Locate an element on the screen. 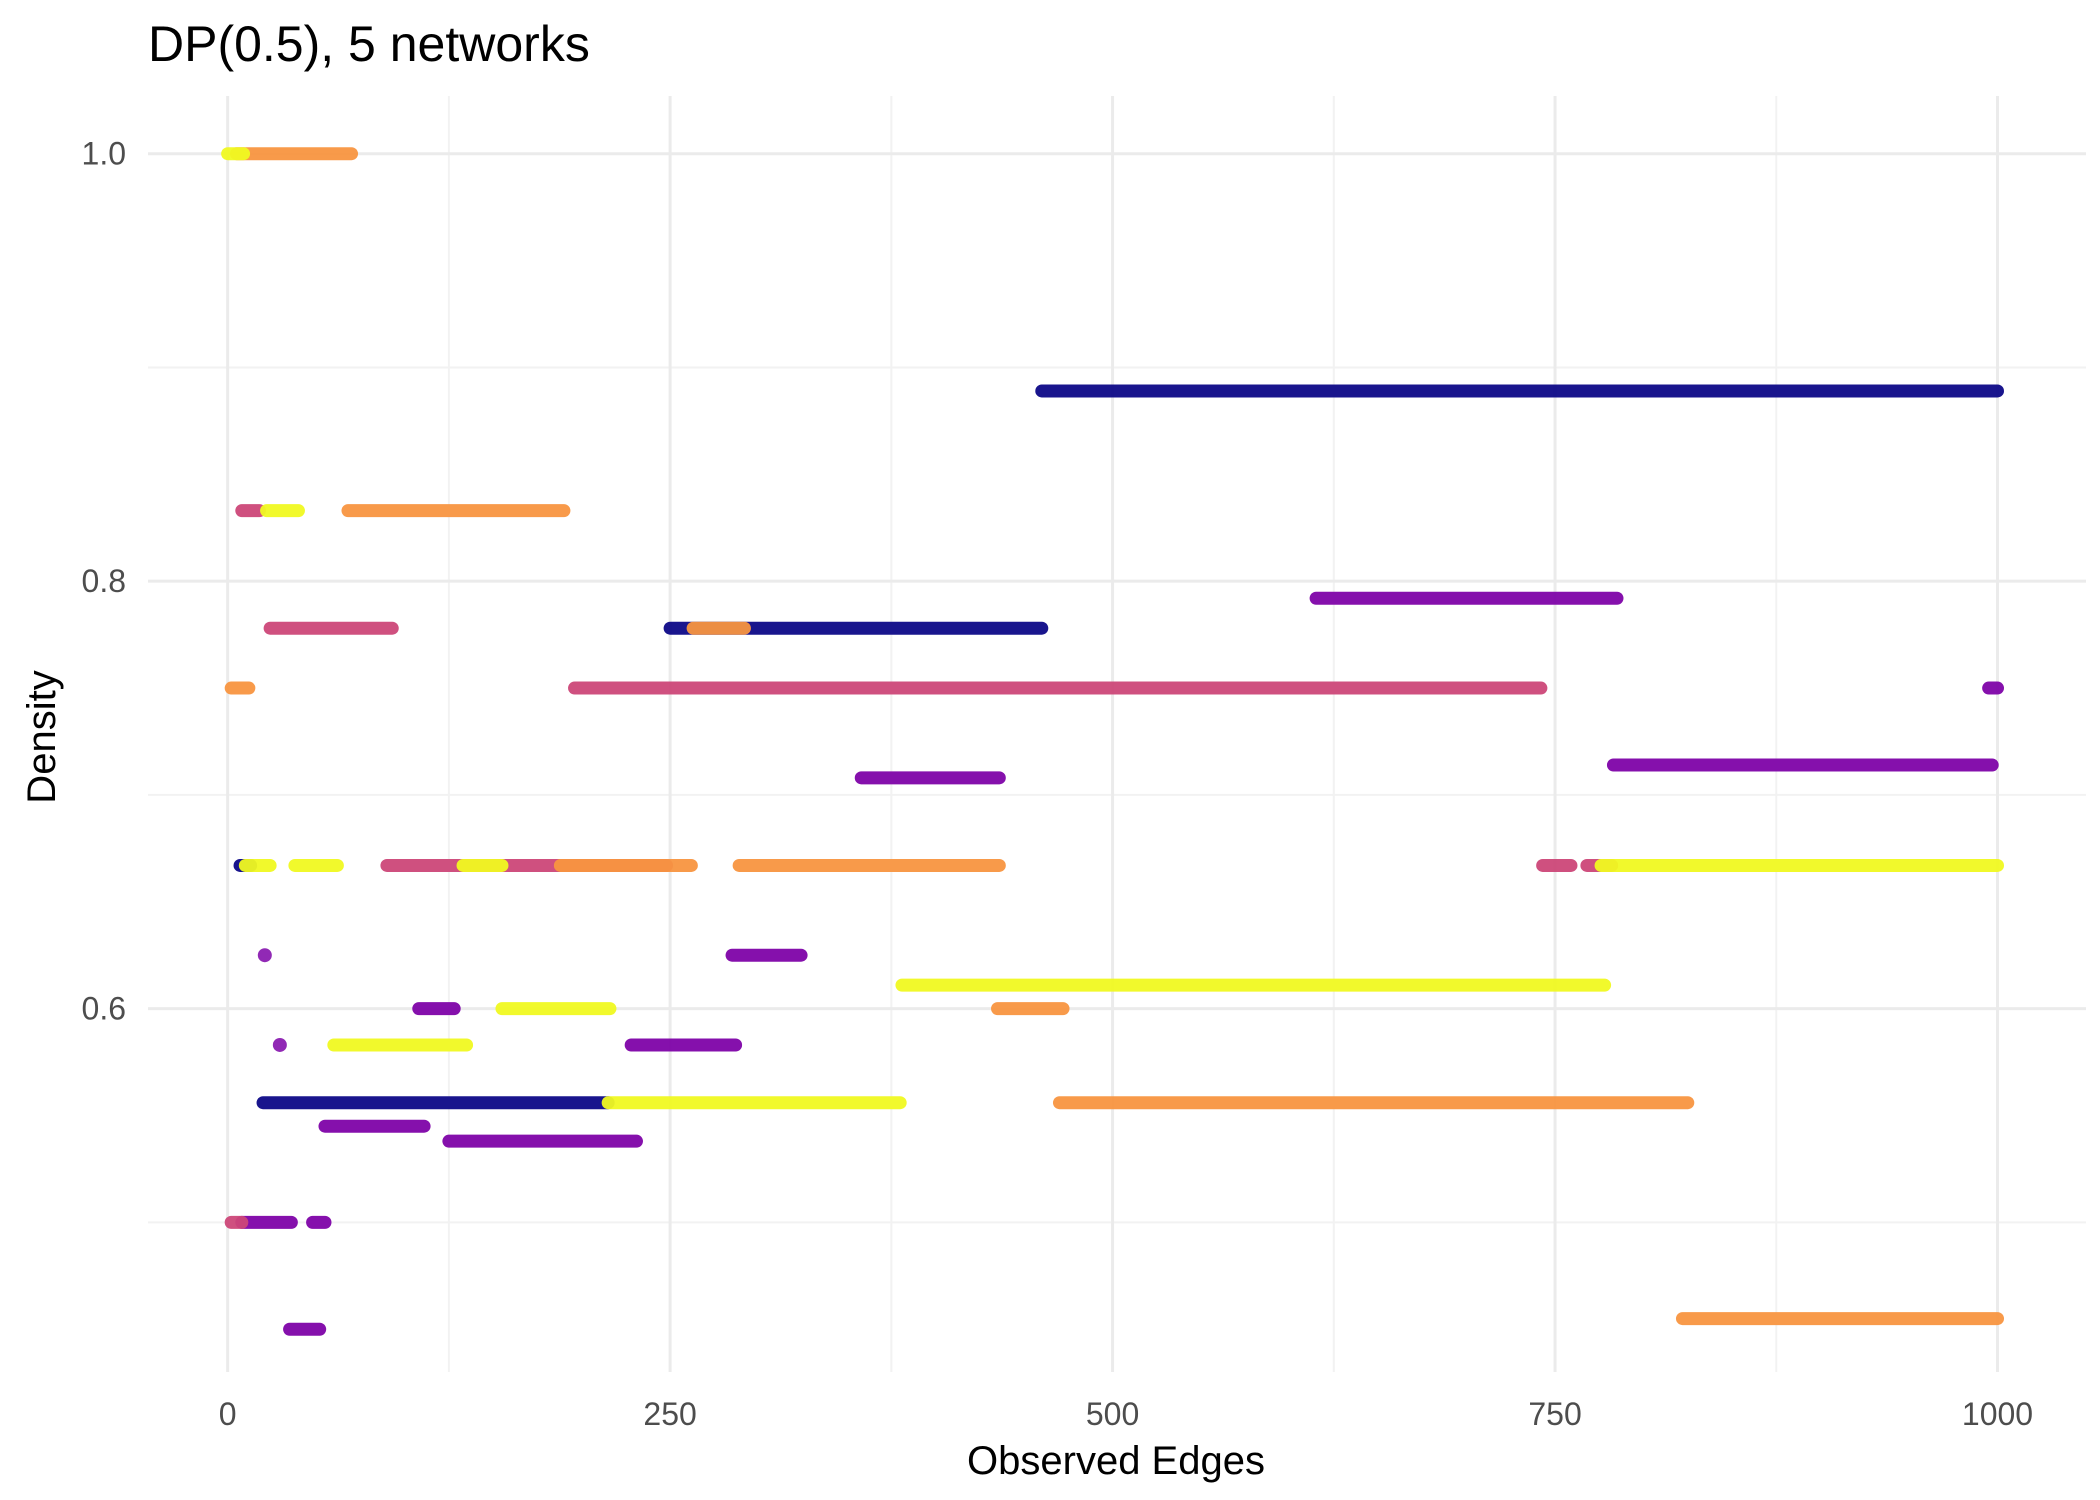 The image size is (2100, 1500). y-axis-title: Density is located at coordinates (42, 736).